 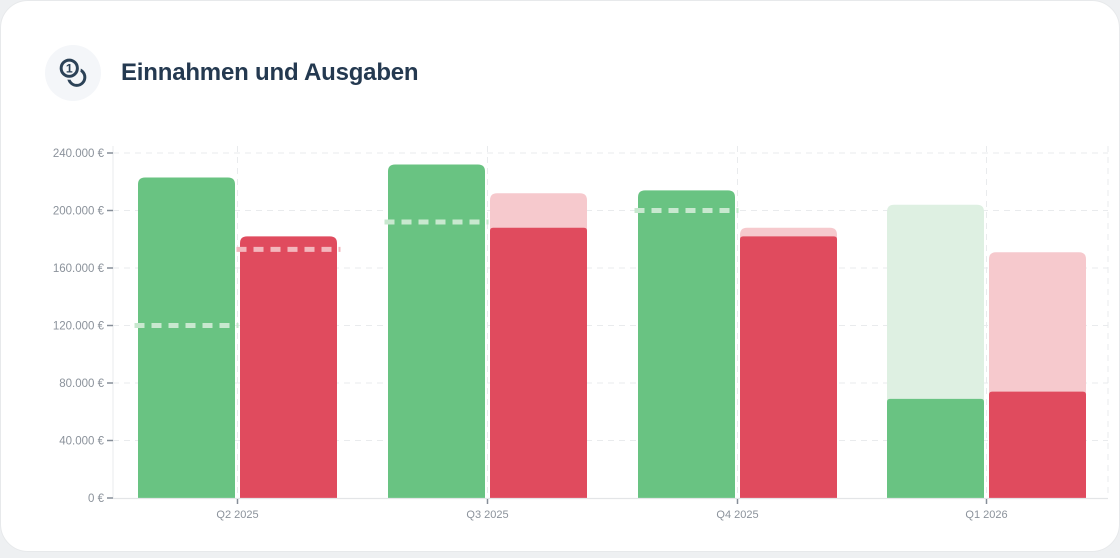 I want to click on y-axis-label: 40.000 €, so click(x=81, y=442).